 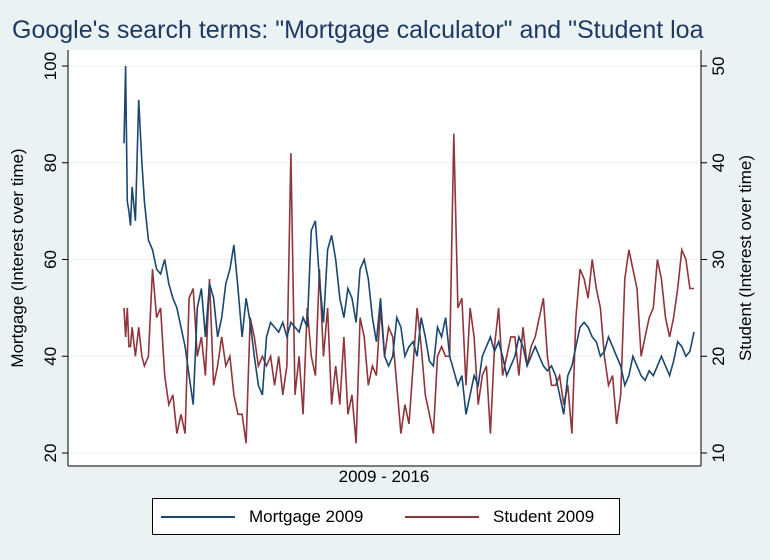 What do you see at coordinates (442, 517) in the screenshot?
I see `legend-swatch-student` at bounding box center [442, 517].